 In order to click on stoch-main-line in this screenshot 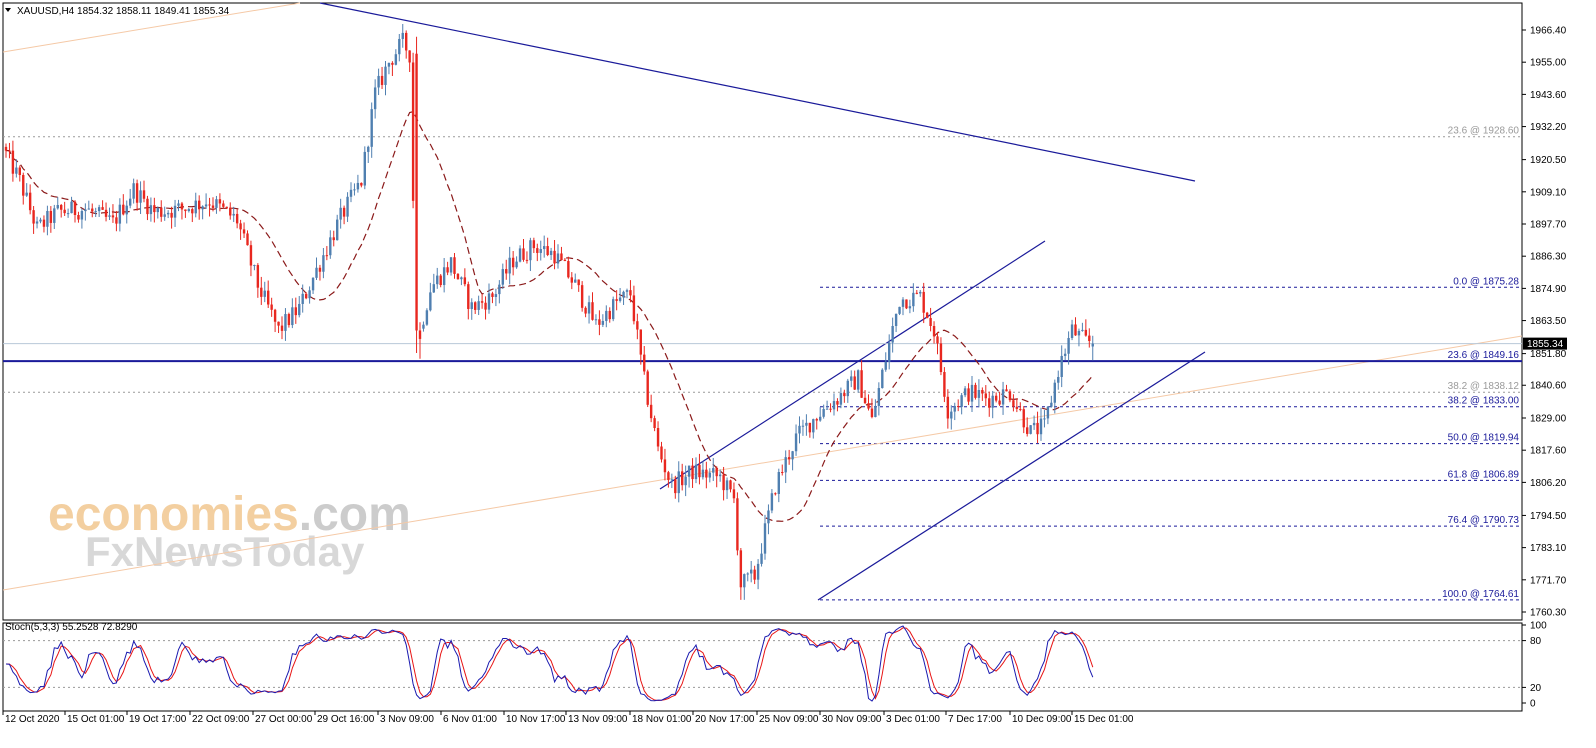, I will do `click(549, 663)`.